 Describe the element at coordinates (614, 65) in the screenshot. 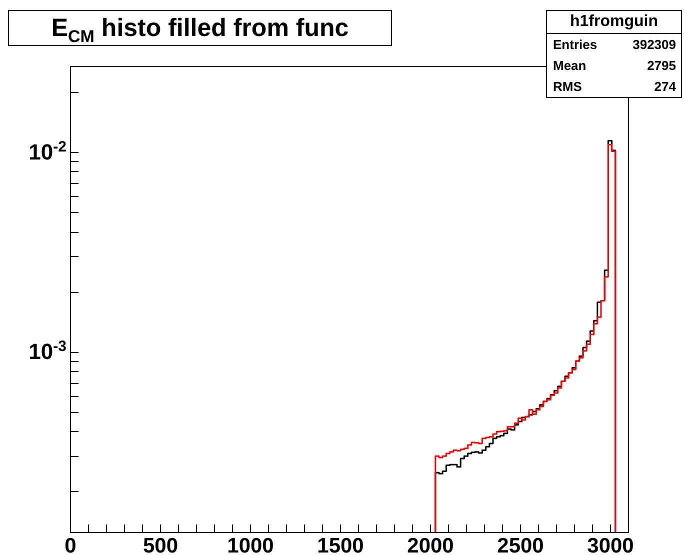

I see `text: Mean 2795` at that location.